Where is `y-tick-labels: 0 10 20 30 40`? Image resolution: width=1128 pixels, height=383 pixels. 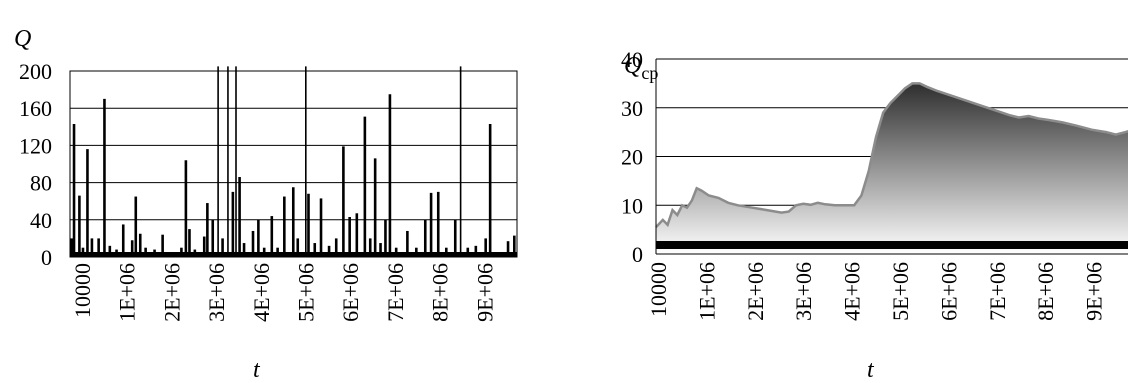
y-tick-labels: 0 10 20 30 40 is located at coordinates (632, 157).